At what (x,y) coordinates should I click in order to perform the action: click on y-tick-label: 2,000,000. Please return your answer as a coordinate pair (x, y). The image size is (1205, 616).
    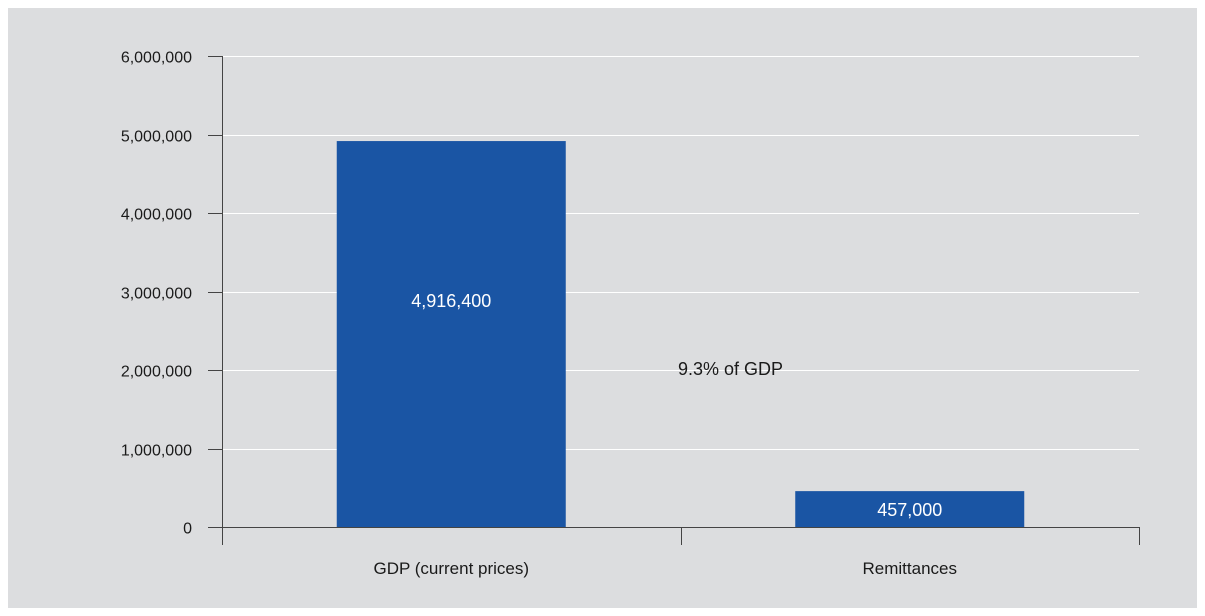
    Looking at the image, I should click on (156, 372).